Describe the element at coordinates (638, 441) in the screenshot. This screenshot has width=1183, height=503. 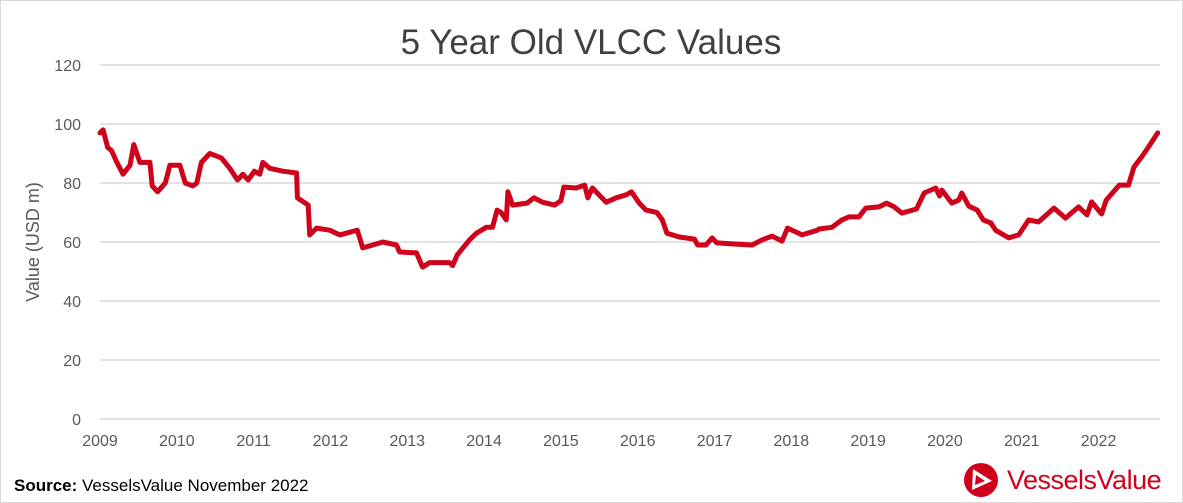
I see `x-tick-label: 2016` at that location.